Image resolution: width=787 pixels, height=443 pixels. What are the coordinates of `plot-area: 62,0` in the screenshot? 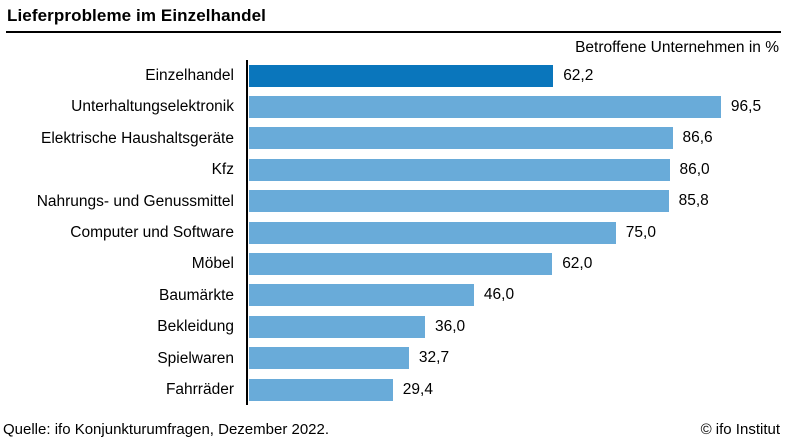 It's located at (516, 264).